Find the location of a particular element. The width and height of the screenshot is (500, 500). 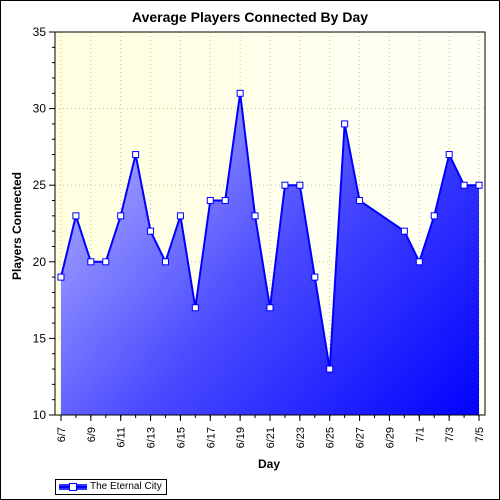

y-tick-label: 25 is located at coordinates (40, 185).